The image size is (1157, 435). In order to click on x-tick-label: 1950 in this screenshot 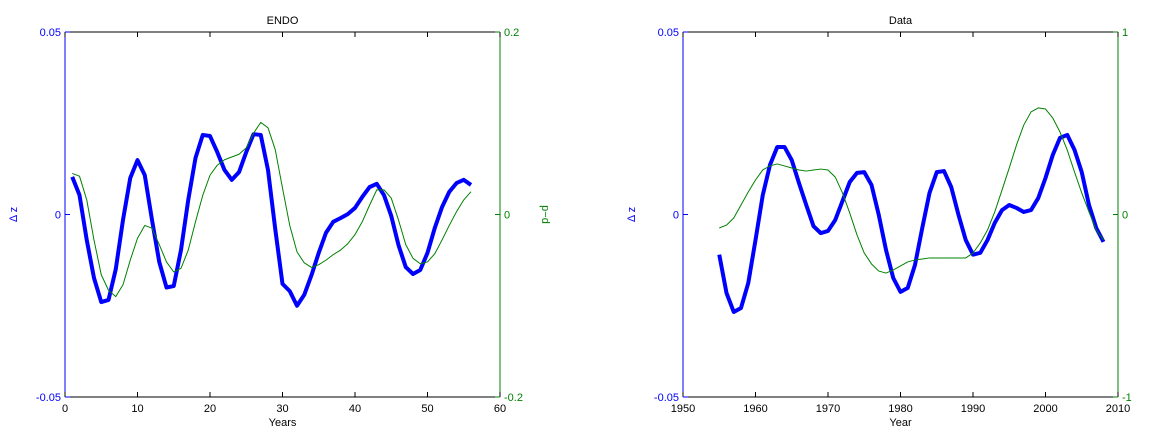, I will do `click(683, 409)`.